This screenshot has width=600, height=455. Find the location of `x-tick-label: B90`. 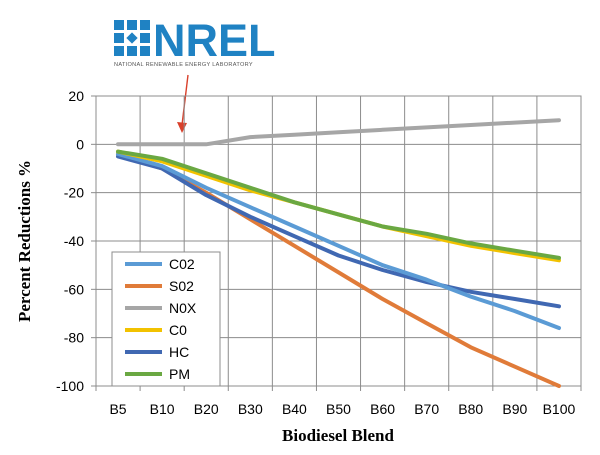

x-tick-label: B90 is located at coordinates (514, 409).